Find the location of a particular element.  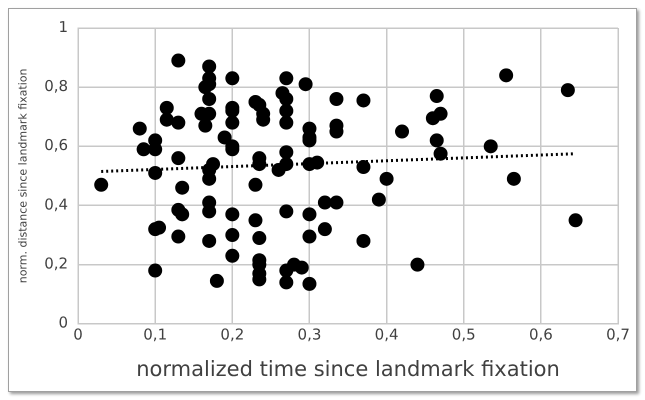

x-tick-label: 0,2 is located at coordinates (232, 335).